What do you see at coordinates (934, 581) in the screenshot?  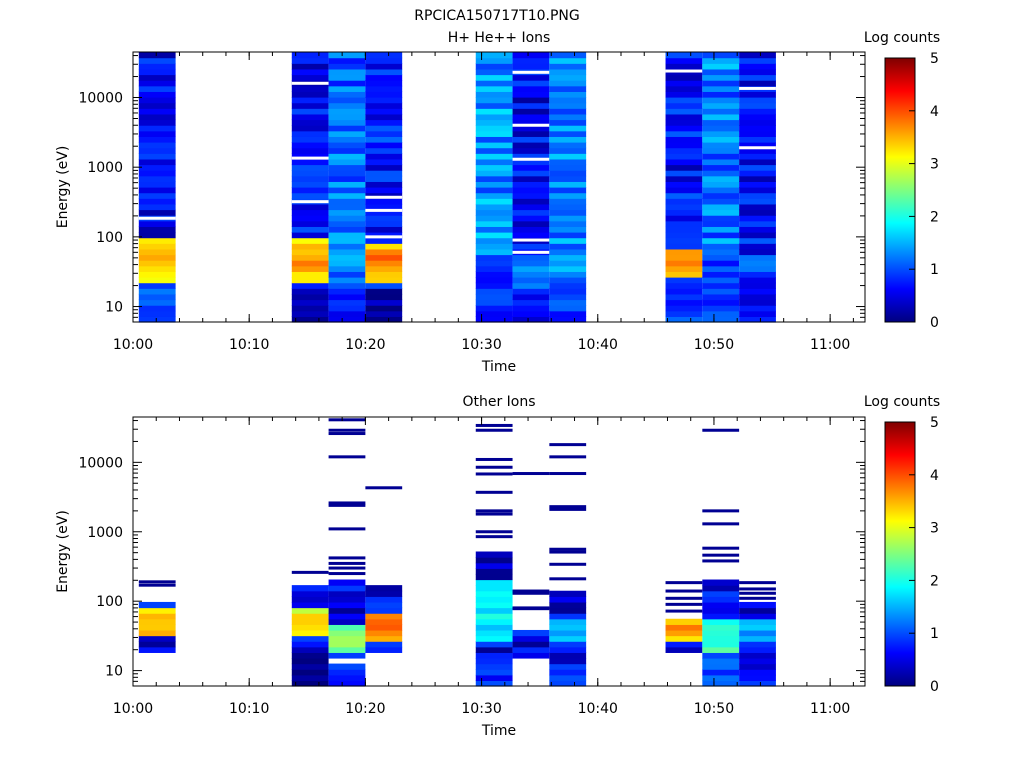 I see `colorbar-tick-label: 2` at bounding box center [934, 581].